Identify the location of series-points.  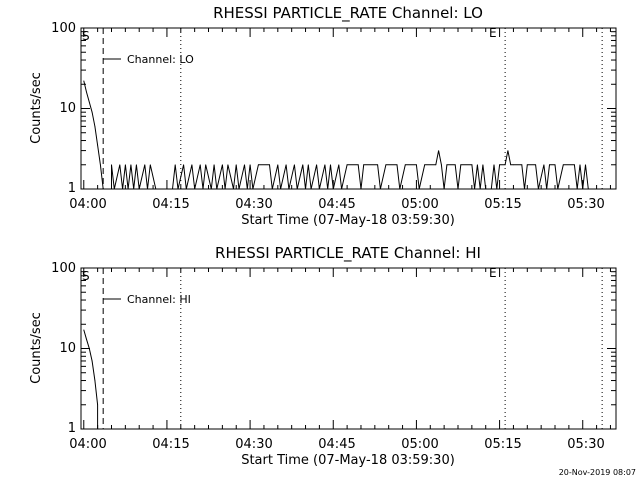
(90, 379).